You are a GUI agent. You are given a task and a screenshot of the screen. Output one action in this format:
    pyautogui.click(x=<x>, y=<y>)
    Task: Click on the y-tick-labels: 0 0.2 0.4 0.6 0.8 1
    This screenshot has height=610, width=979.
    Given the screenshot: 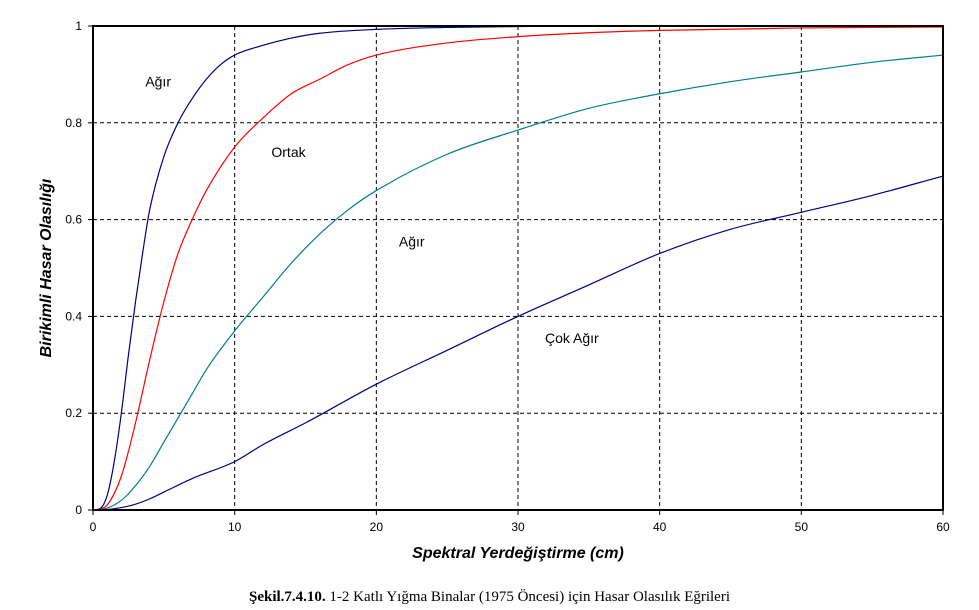 What is the action you would take?
    pyautogui.click(x=79, y=268)
    